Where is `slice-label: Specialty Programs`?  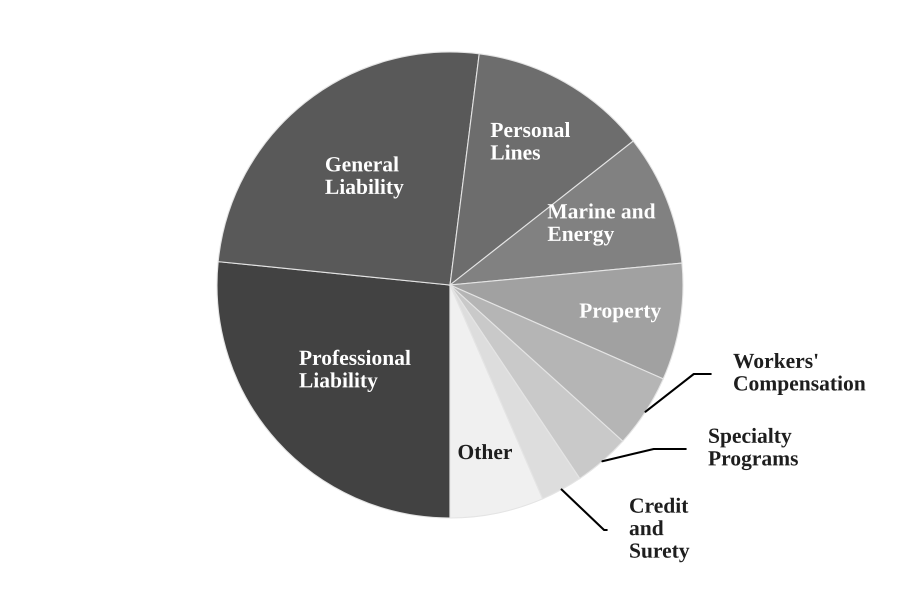
slice-label: Specialty Programs is located at coordinates (753, 449).